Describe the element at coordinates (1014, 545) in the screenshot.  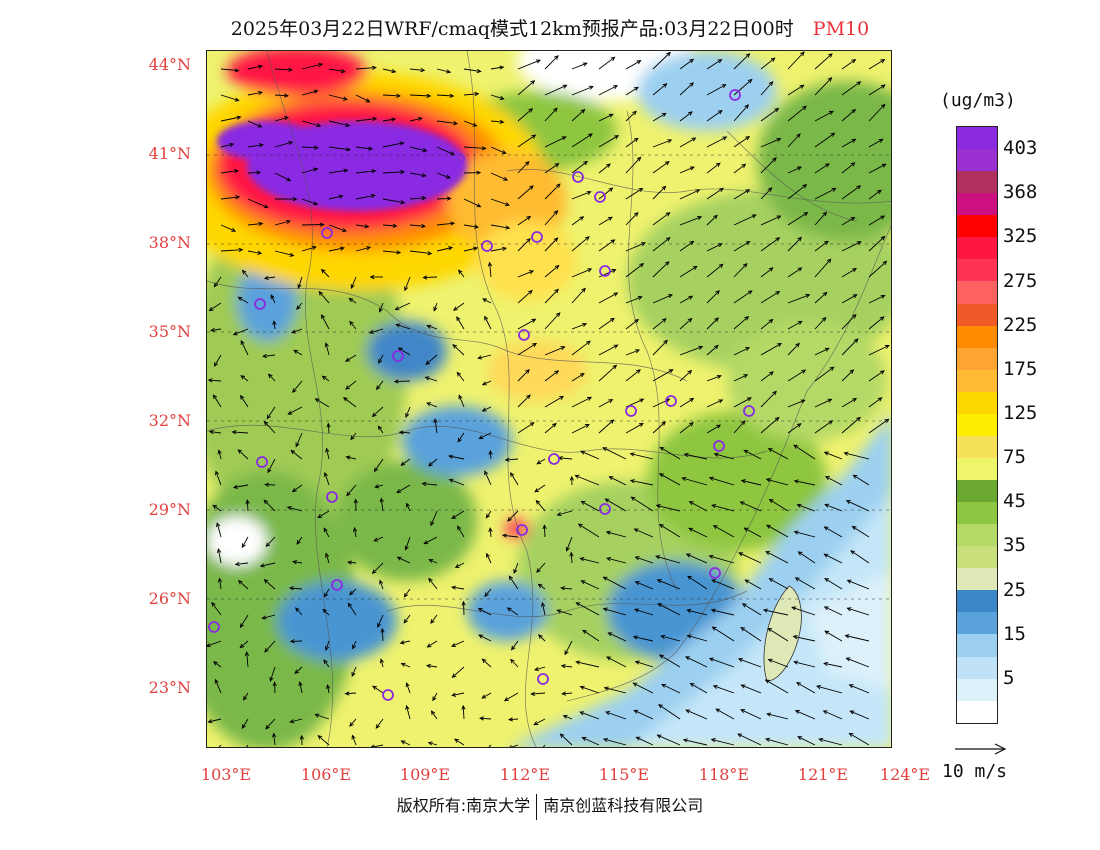
I see `legend-tick-label: 35` at that location.